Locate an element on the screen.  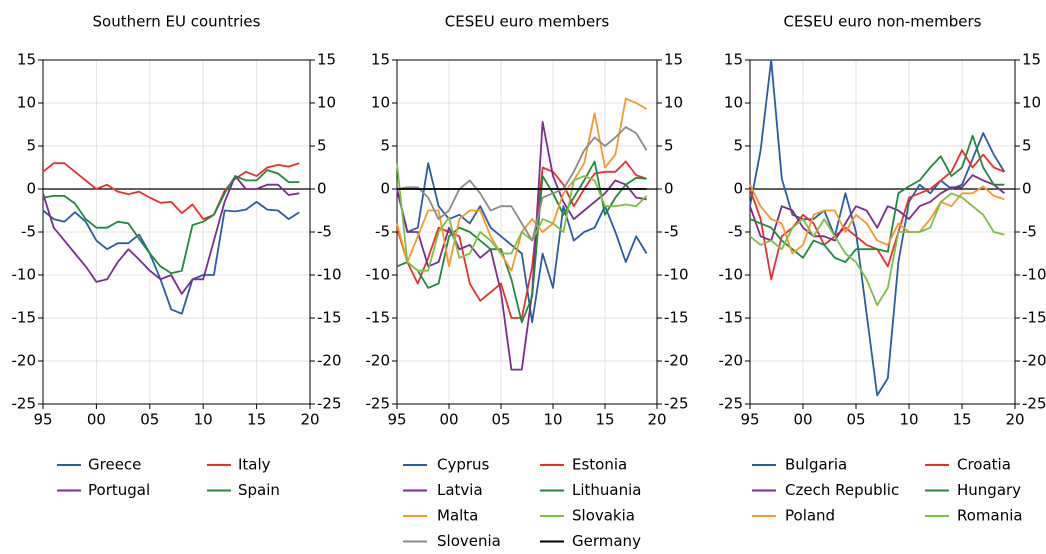
legend-label: Spain is located at coordinates (259, 490).